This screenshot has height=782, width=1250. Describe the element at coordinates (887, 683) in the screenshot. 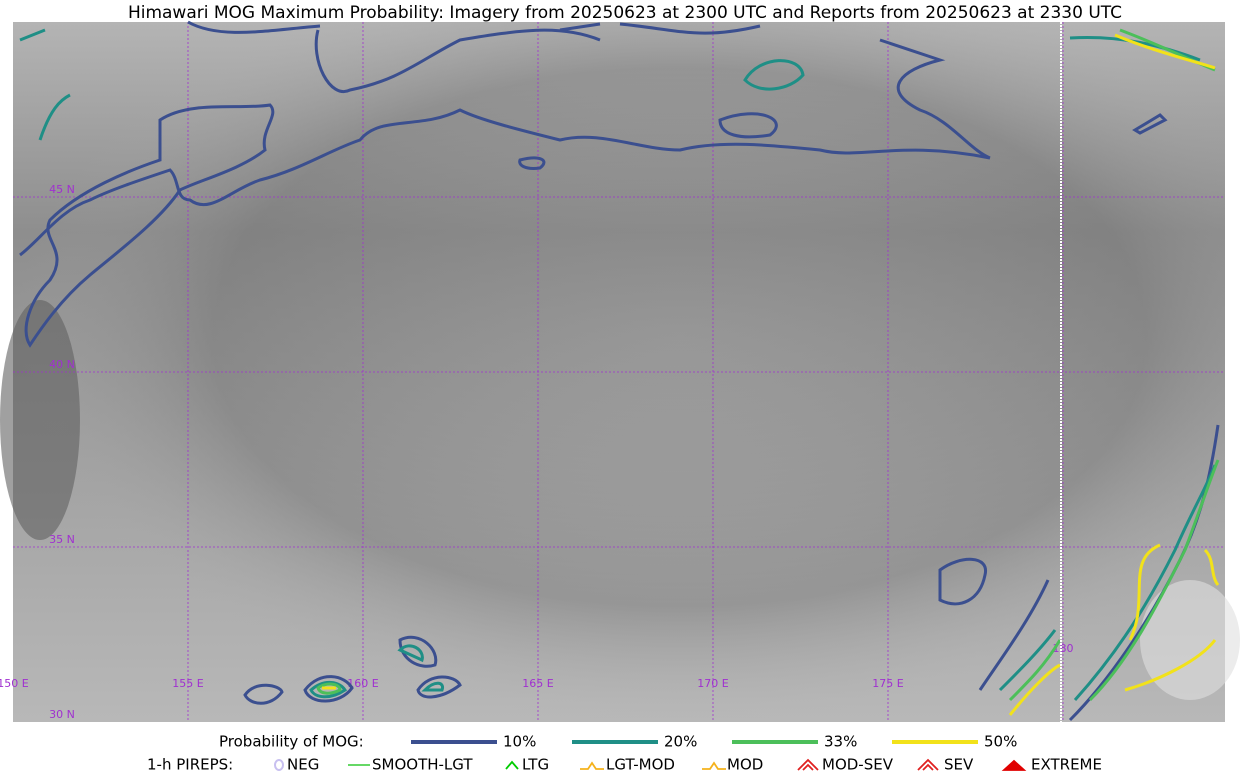

I see `longitude-label: 175 E` at that location.